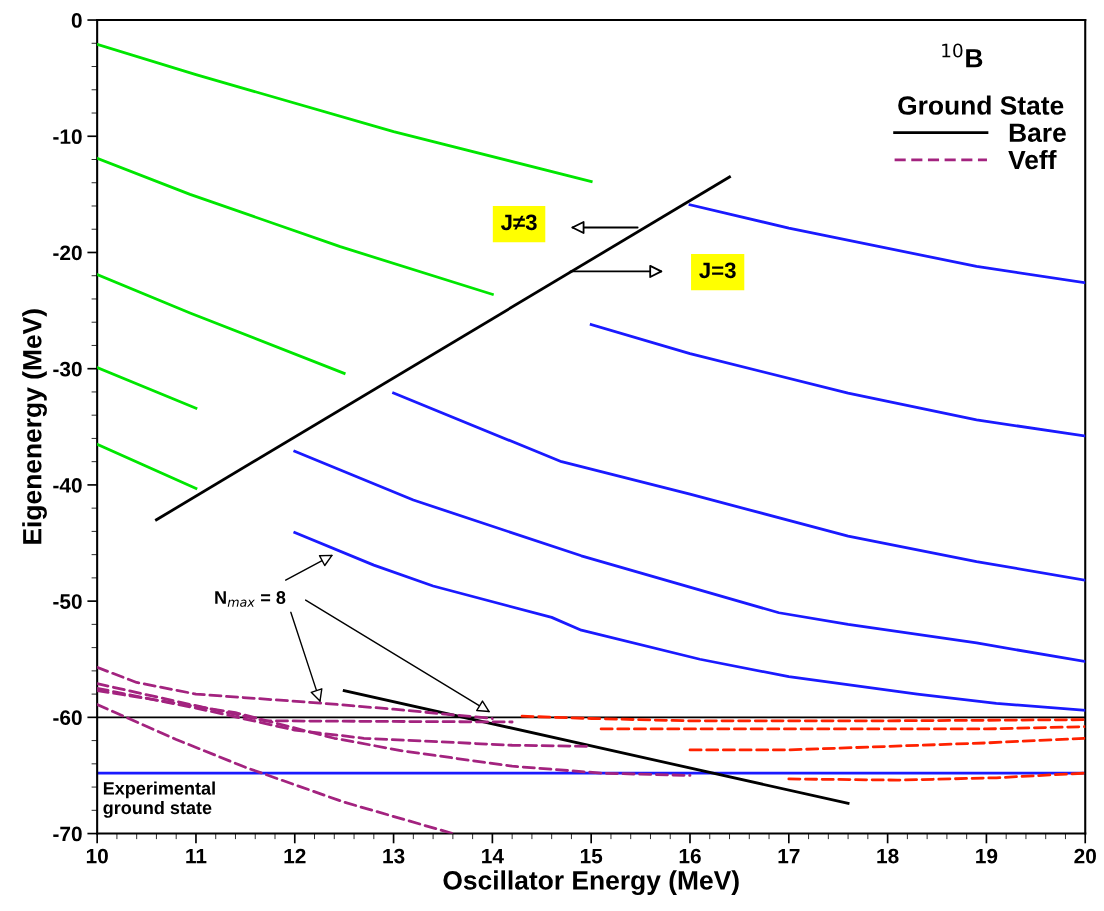 This screenshot has height=911, width=1104. Describe the element at coordinates (67, 137) in the screenshot. I see `y-tick-label: -10` at that location.